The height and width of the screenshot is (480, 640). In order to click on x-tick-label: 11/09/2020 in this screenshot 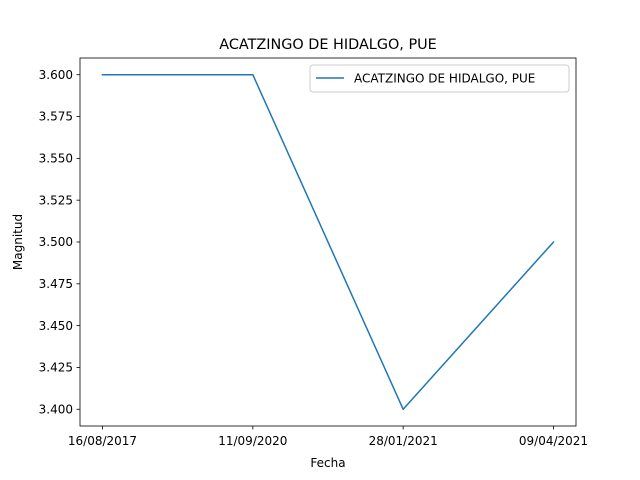, I will do `click(252, 441)`.